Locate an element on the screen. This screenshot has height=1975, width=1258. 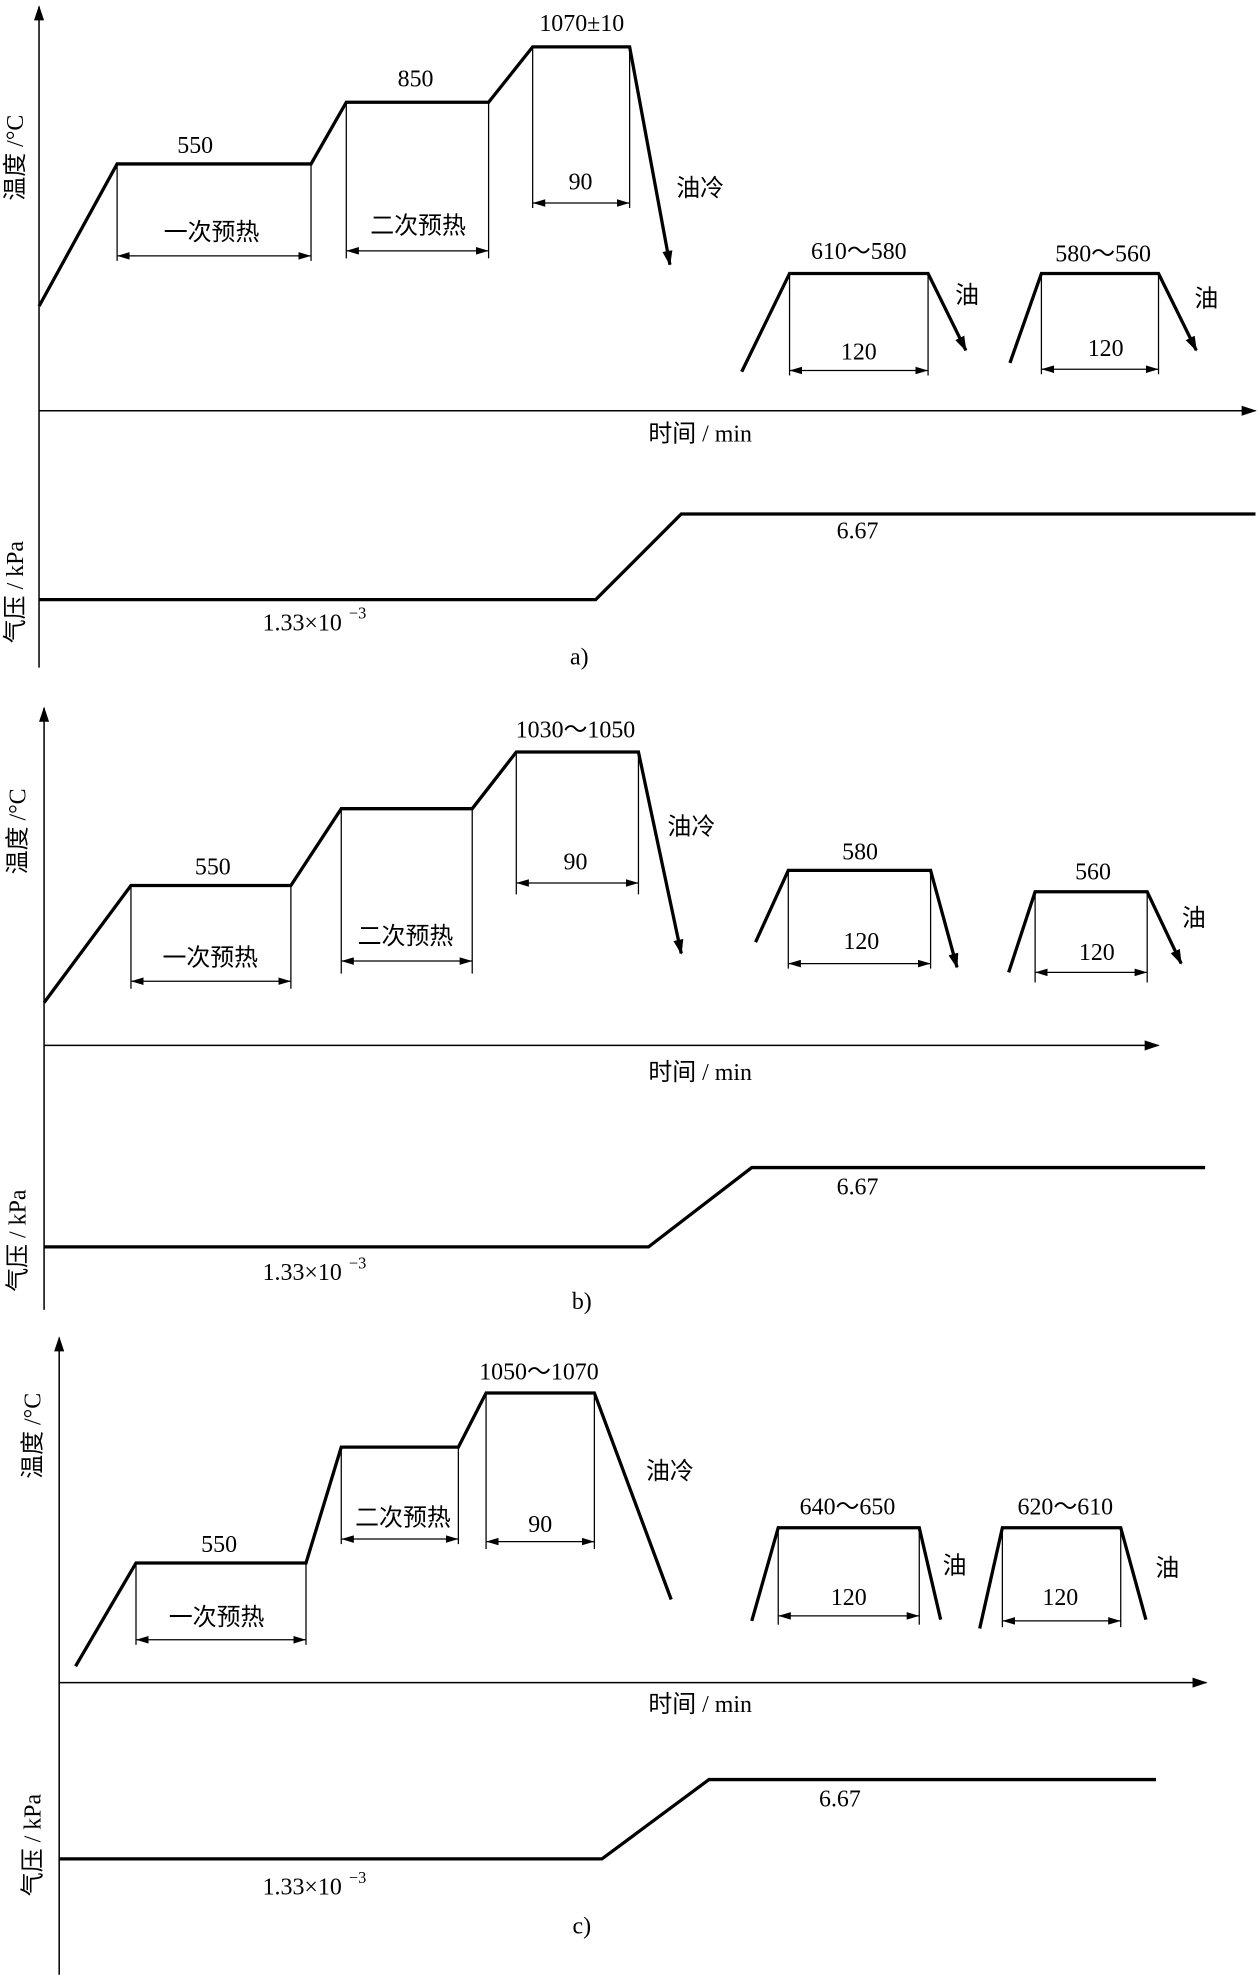
caption: a) is located at coordinates (579, 657).